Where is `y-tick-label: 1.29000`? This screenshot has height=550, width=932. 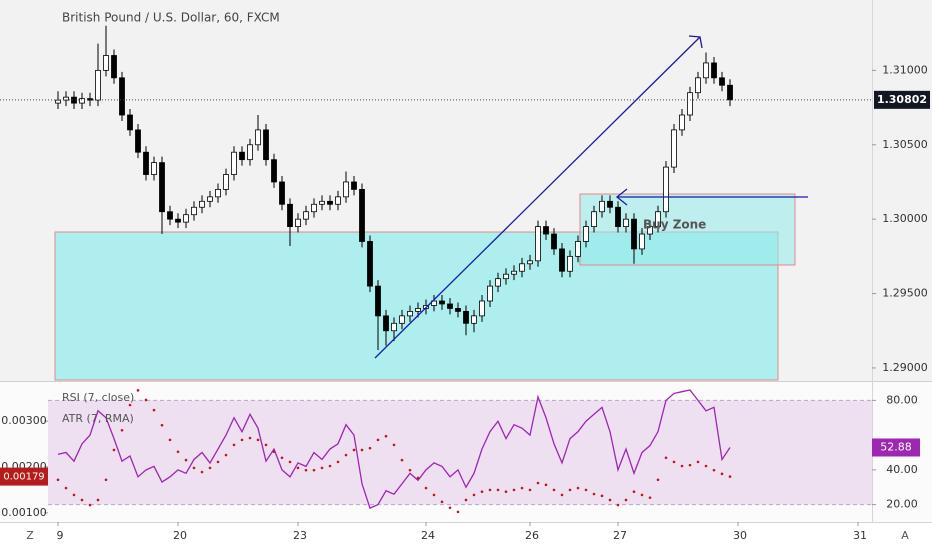 y-tick-label: 1.29000 is located at coordinates (905, 367).